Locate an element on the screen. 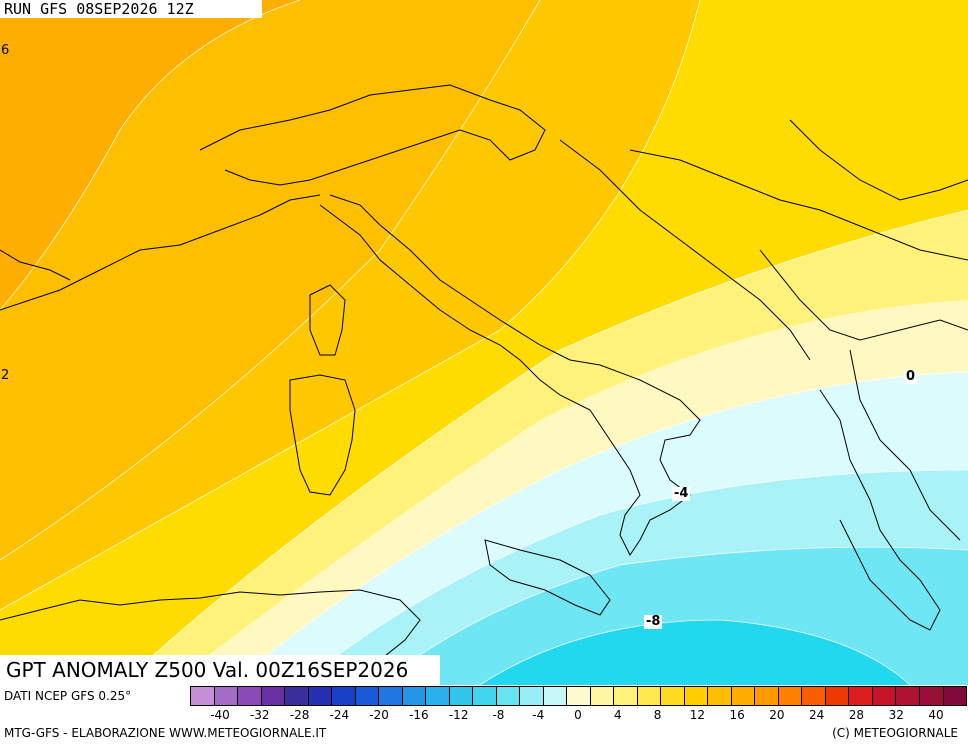  legend-tick-label: -8 is located at coordinates (498, 715).